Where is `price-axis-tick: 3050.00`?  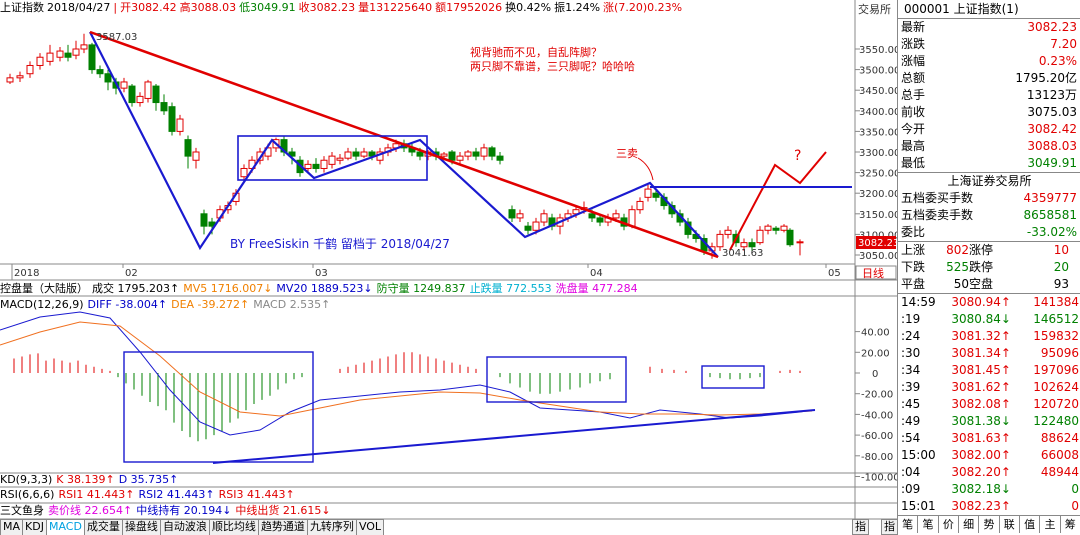 price-axis-tick: 3050.00 is located at coordinates (878, 256).